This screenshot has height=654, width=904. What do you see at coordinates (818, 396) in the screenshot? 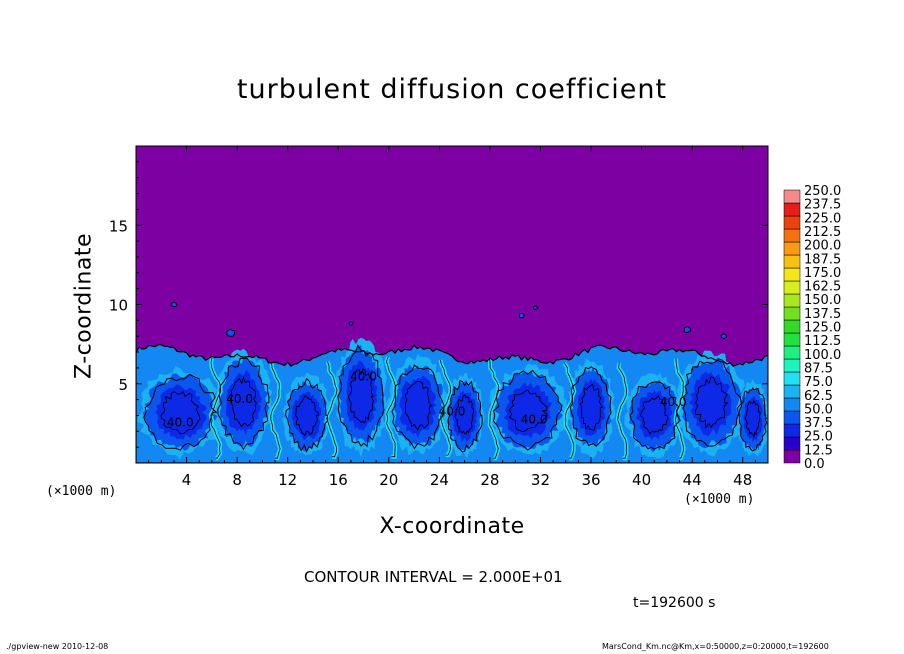
I see `colorbar-label: 62.5` at bounding box center [818, 396].